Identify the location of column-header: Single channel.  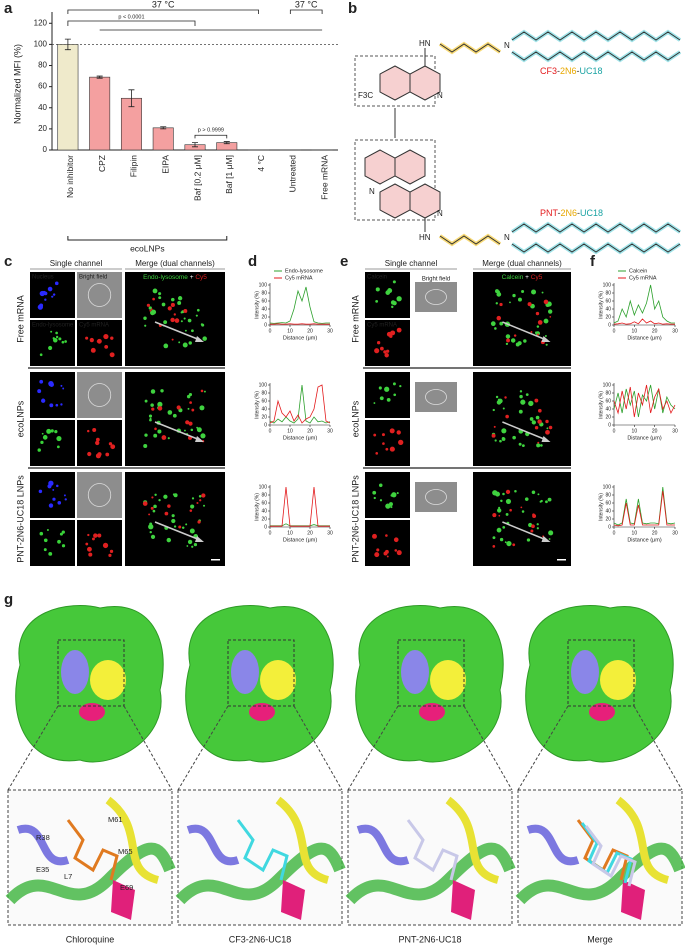
(76, 263).